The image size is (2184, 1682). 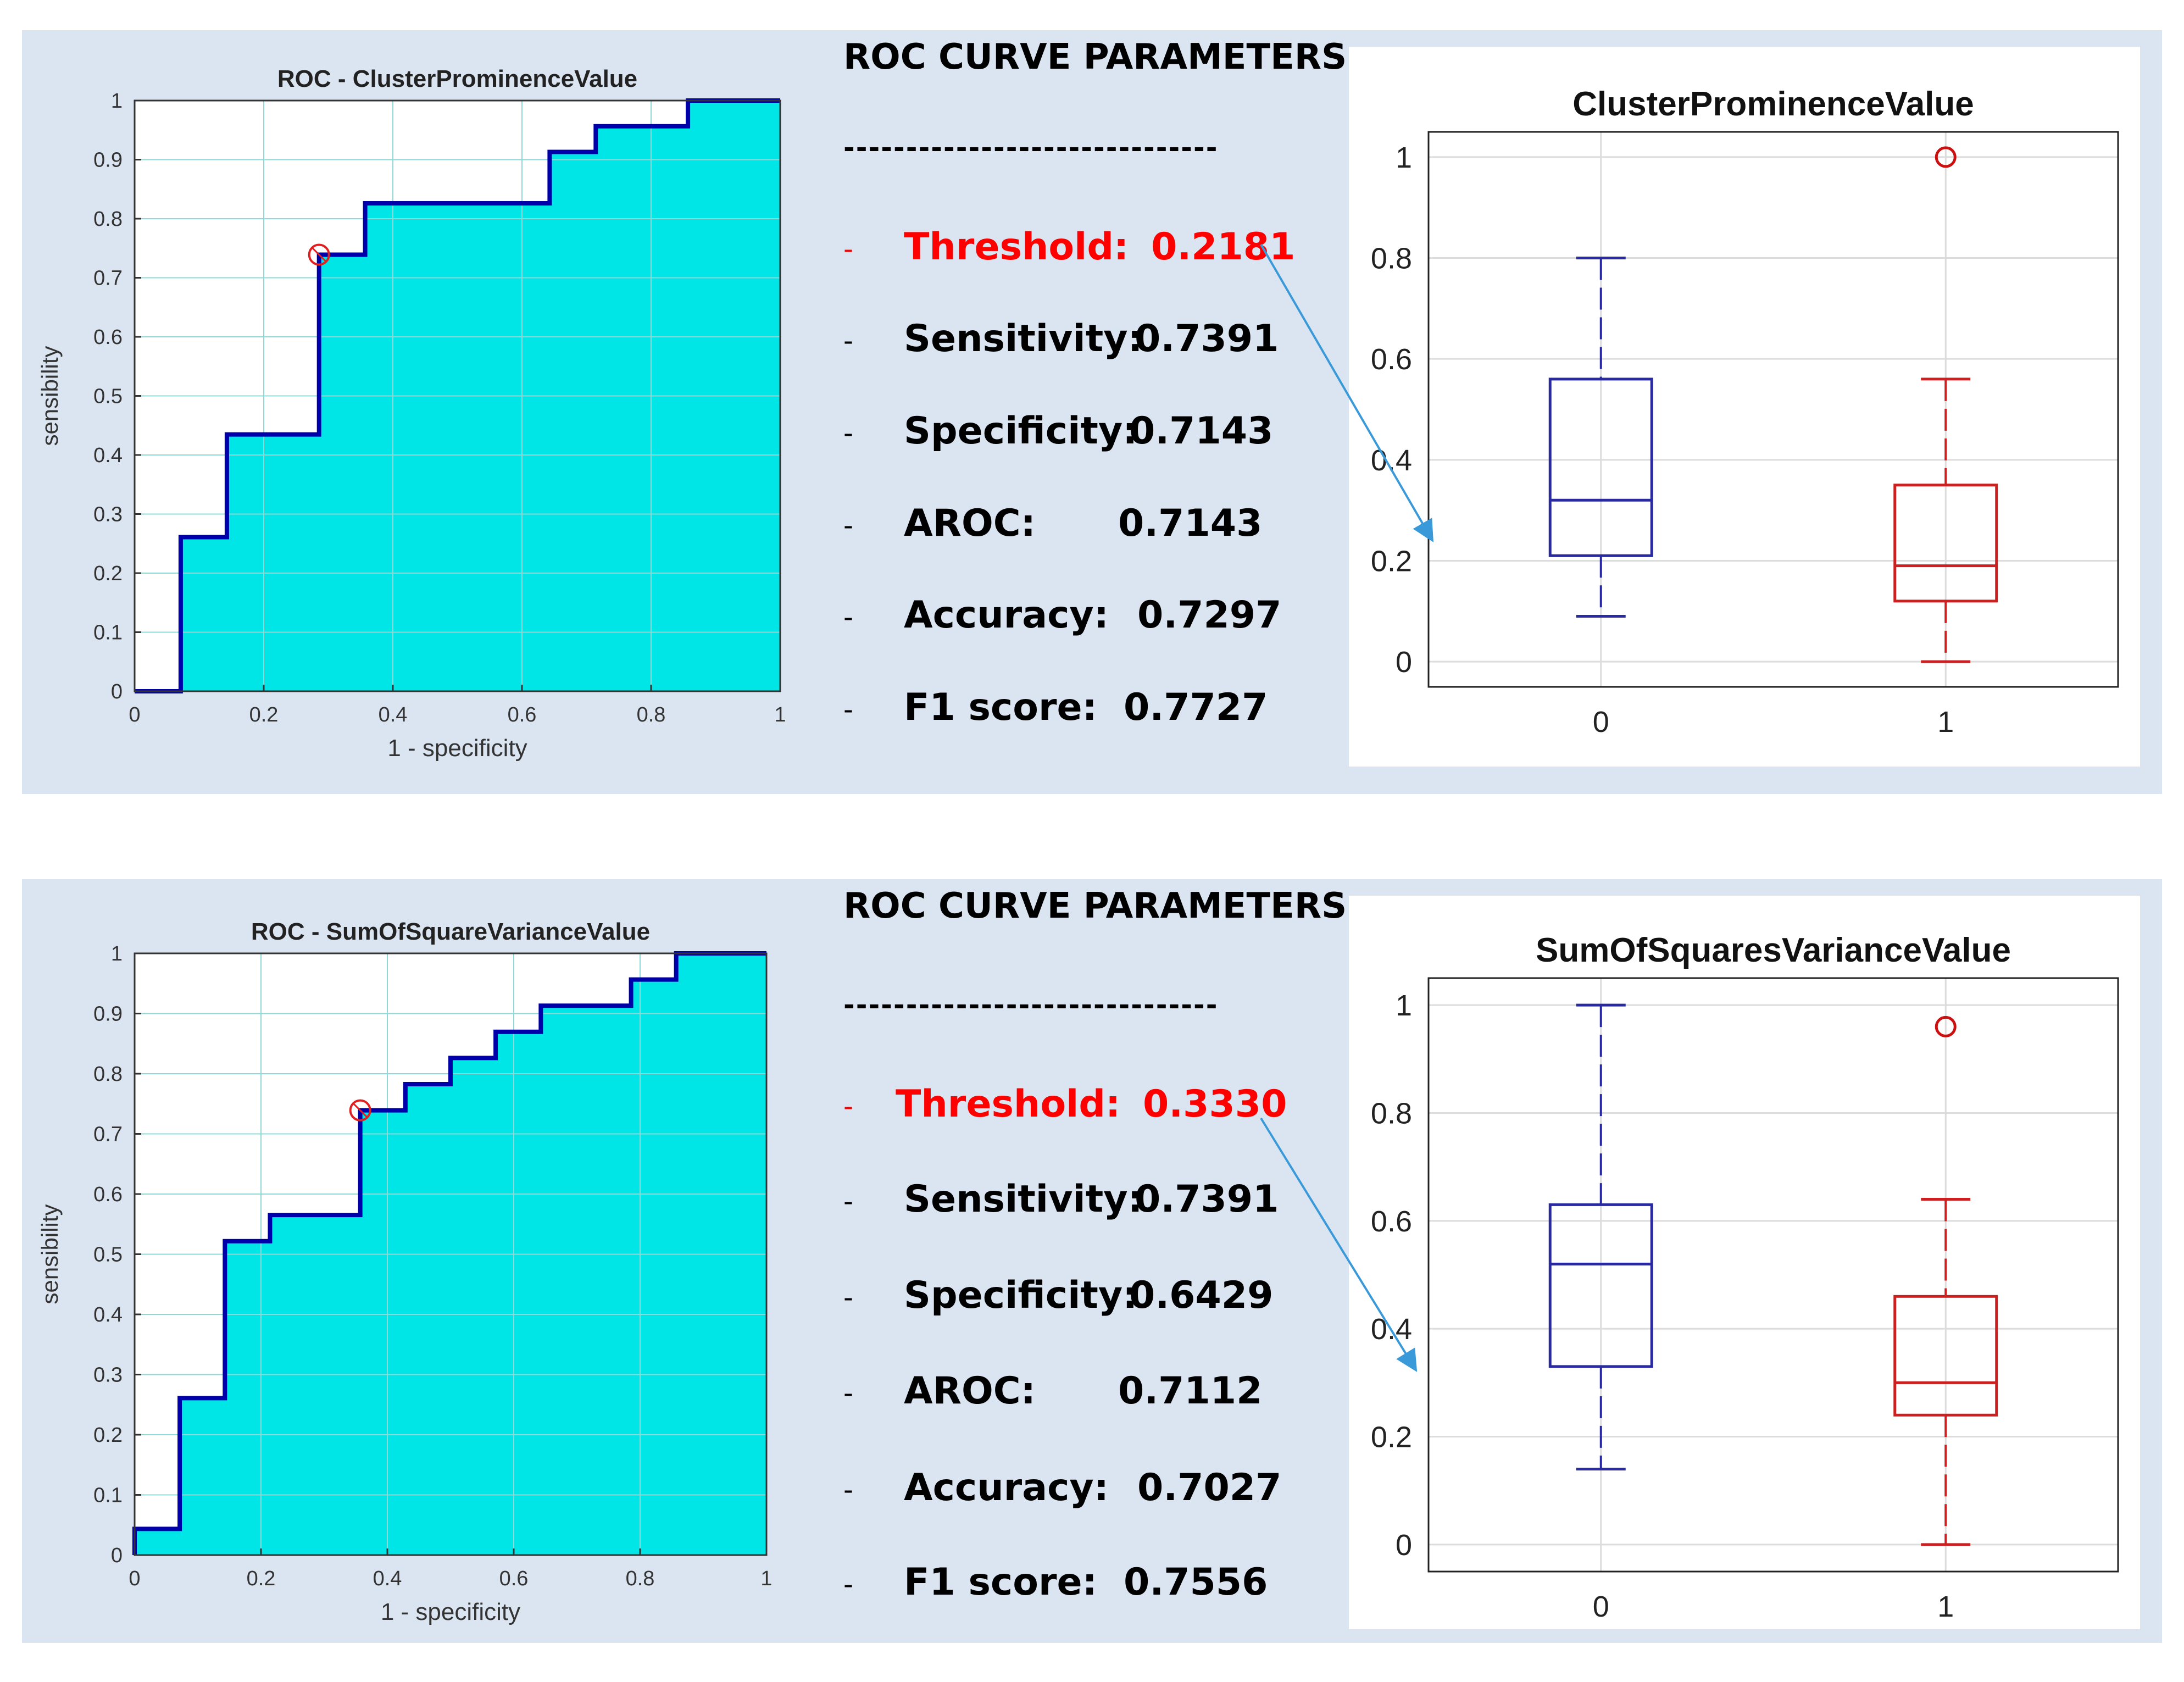 What do you see at coordinates (457, 78) in the screenshot?
I see `chart-title: ROC - ClusterProminenceValue` at bounding box center [457, 78].